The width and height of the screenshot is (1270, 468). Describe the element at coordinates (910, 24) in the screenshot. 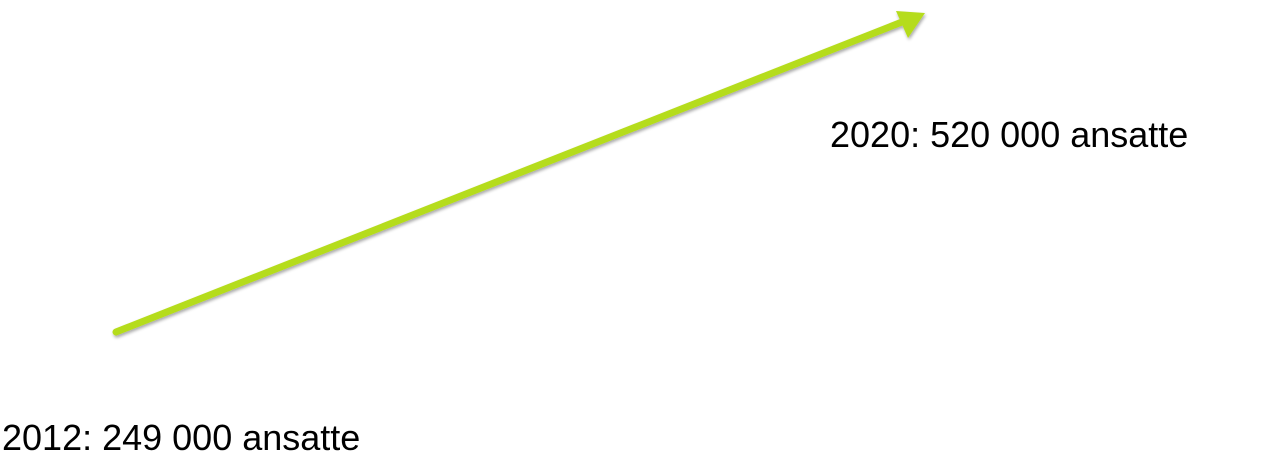

I see `arrow-head` at that location.